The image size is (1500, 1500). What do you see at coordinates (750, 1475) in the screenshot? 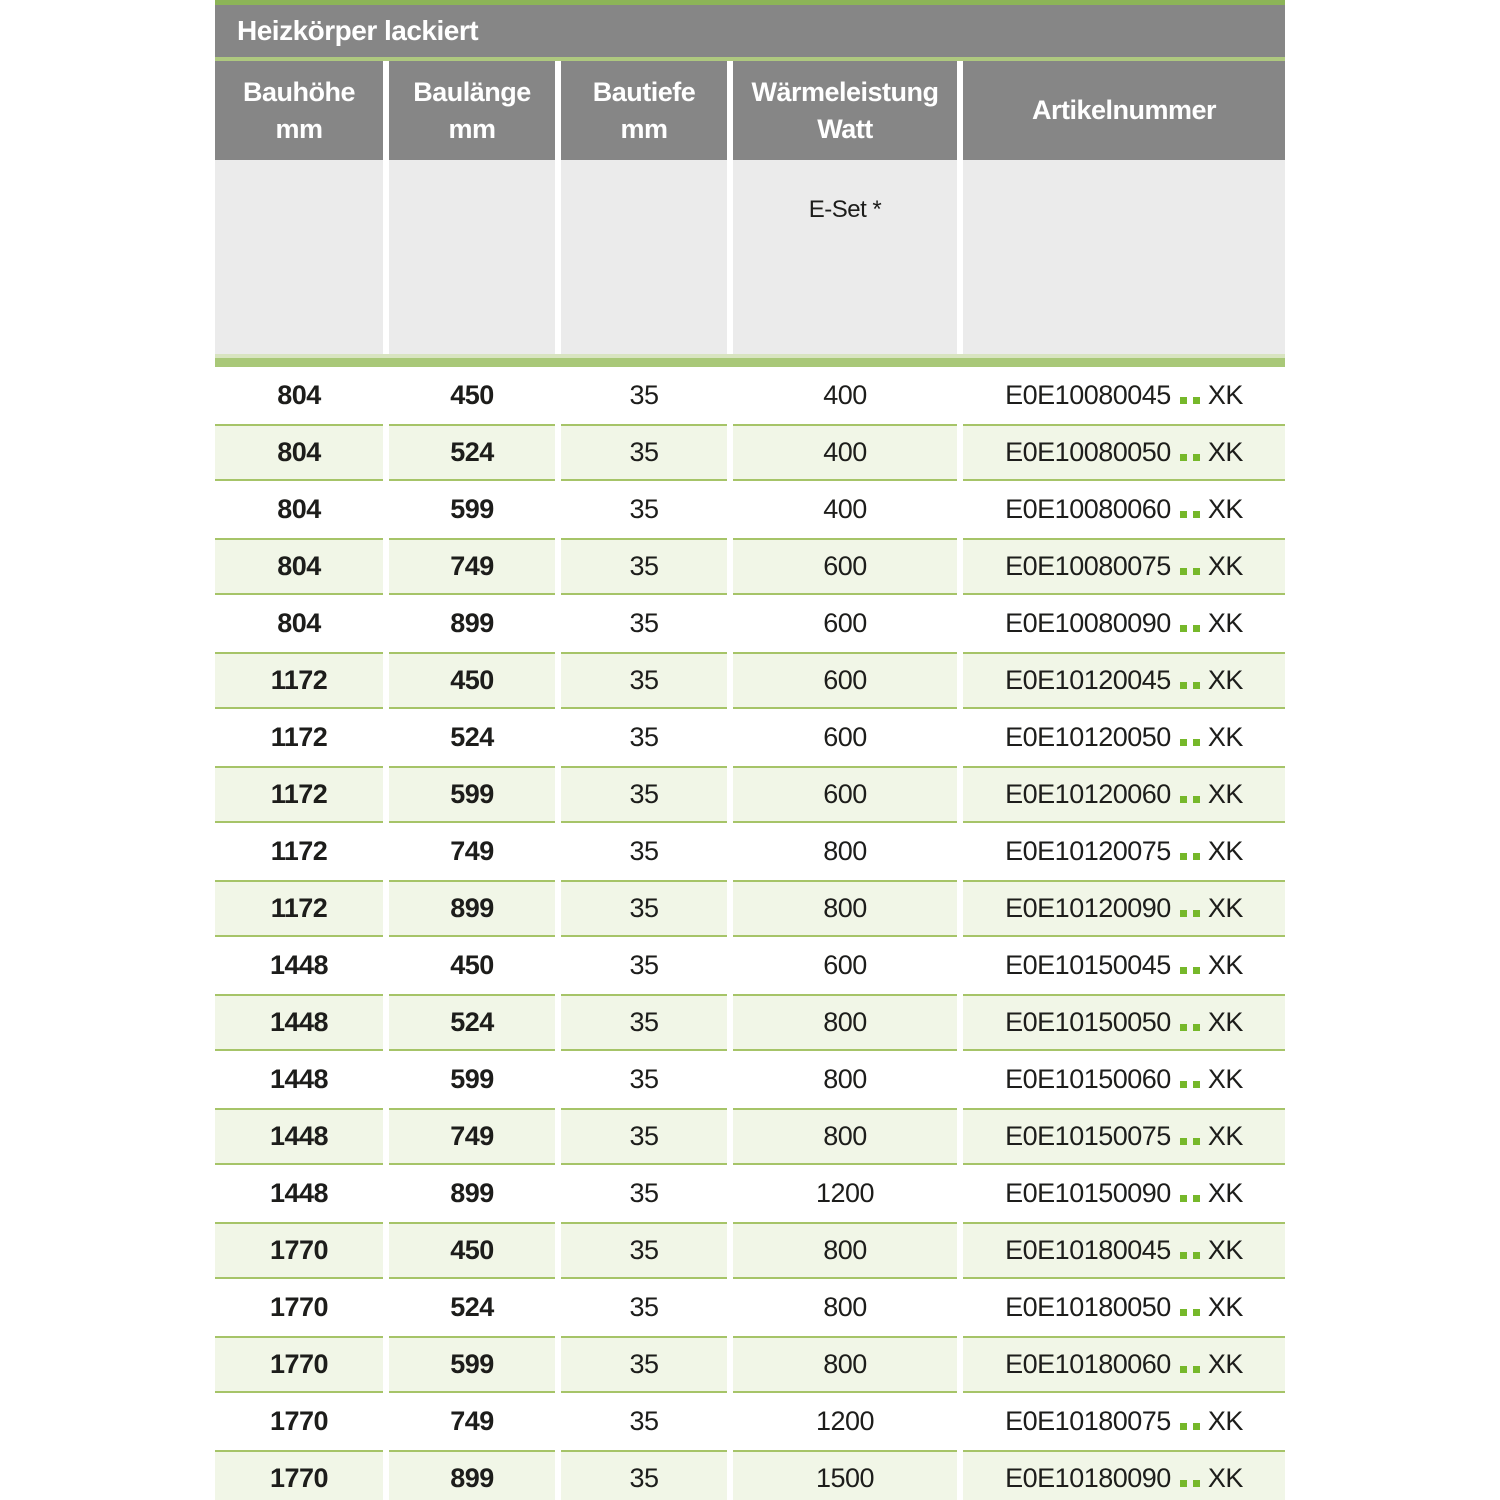
I see `table-row: 1770 899 35 1500 E0E10180090 XK` at bounding box center [750, 1475].